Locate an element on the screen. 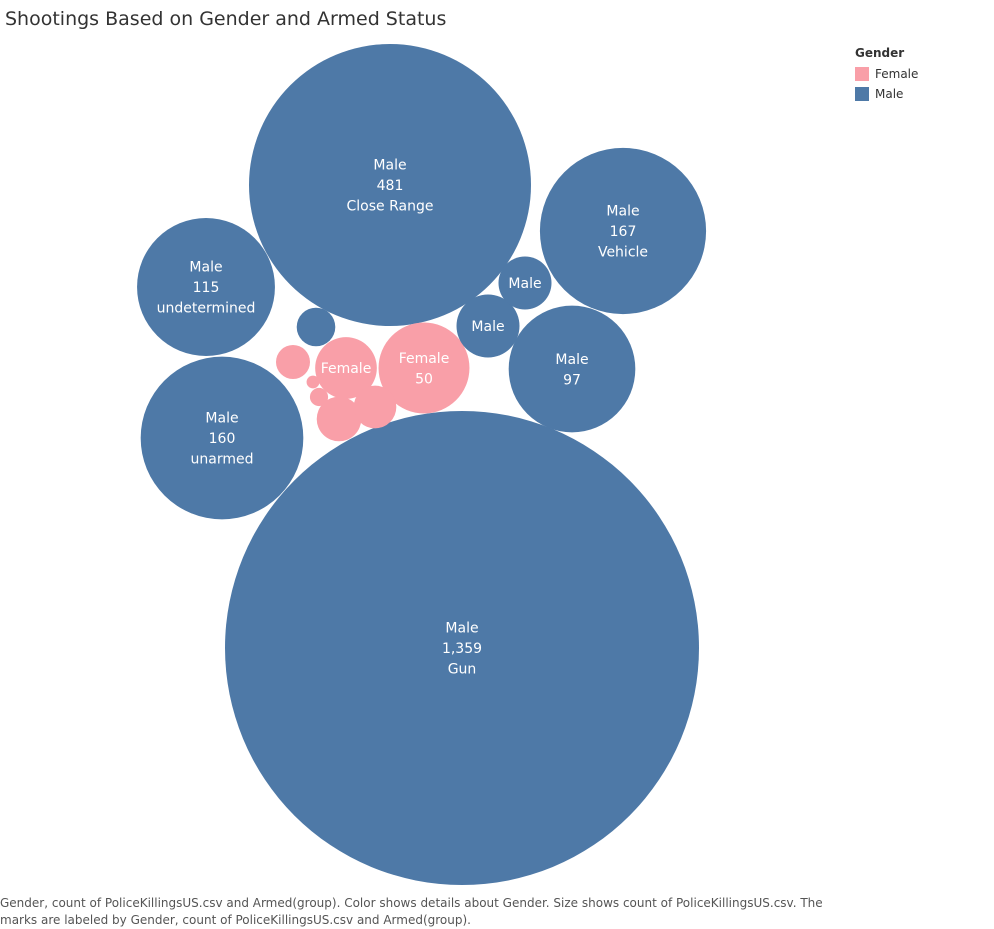 Image resolution: width=994 pixels, height=929 pixels. legend-swatch-female is located at coordinates (862, 74).